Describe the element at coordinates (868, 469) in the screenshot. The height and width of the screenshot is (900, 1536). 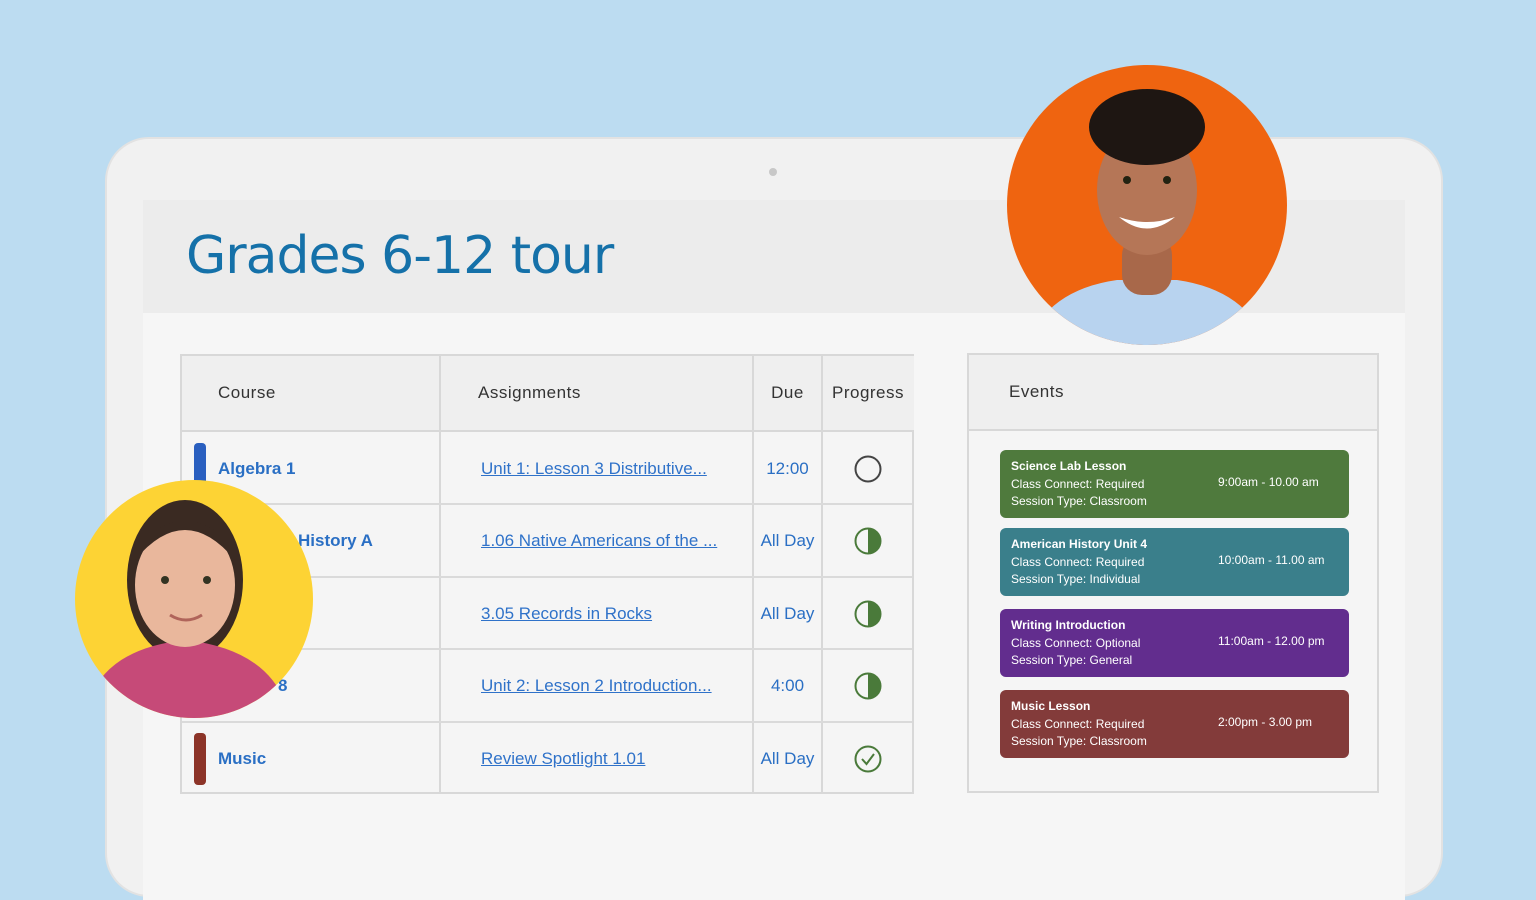
I see `progress-not-started-icon` at that location.